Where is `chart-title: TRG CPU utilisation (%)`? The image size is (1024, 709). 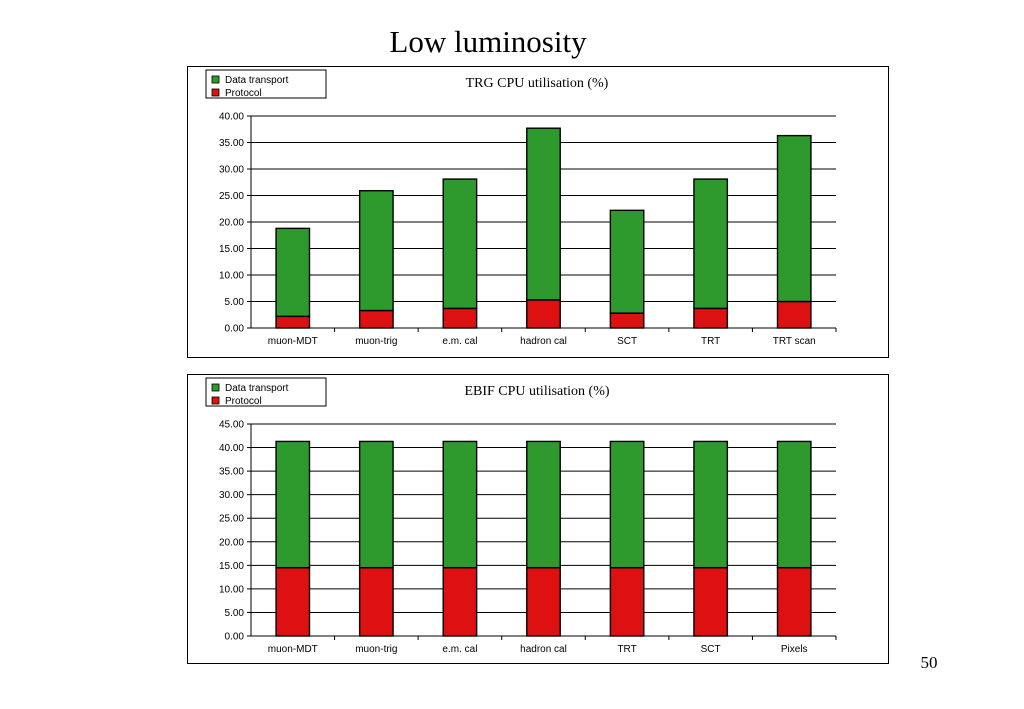 chart-title: TRG CPU utilisation (%) is located at coordinates (537, 83).